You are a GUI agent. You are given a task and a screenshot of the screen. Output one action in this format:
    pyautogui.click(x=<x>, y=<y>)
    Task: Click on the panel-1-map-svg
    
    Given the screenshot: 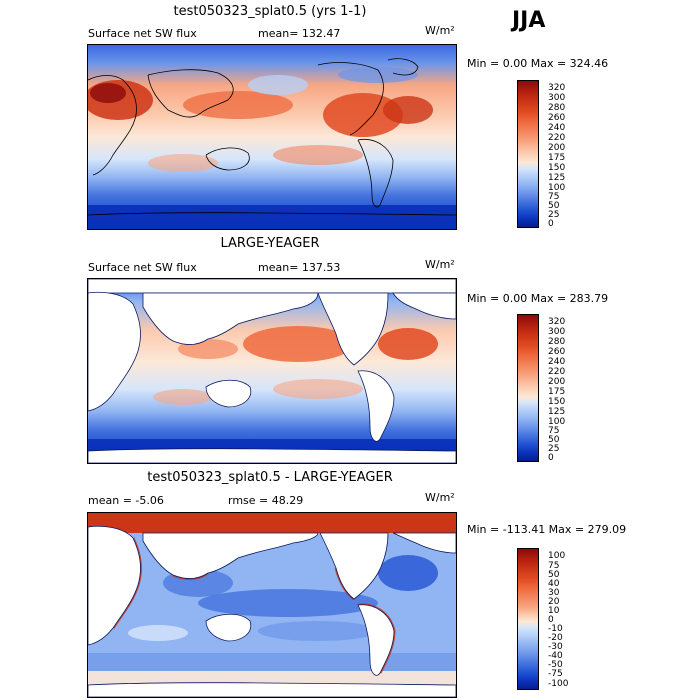 What is the action you would take?
    pyautogui.click(x=272, y=137)
    